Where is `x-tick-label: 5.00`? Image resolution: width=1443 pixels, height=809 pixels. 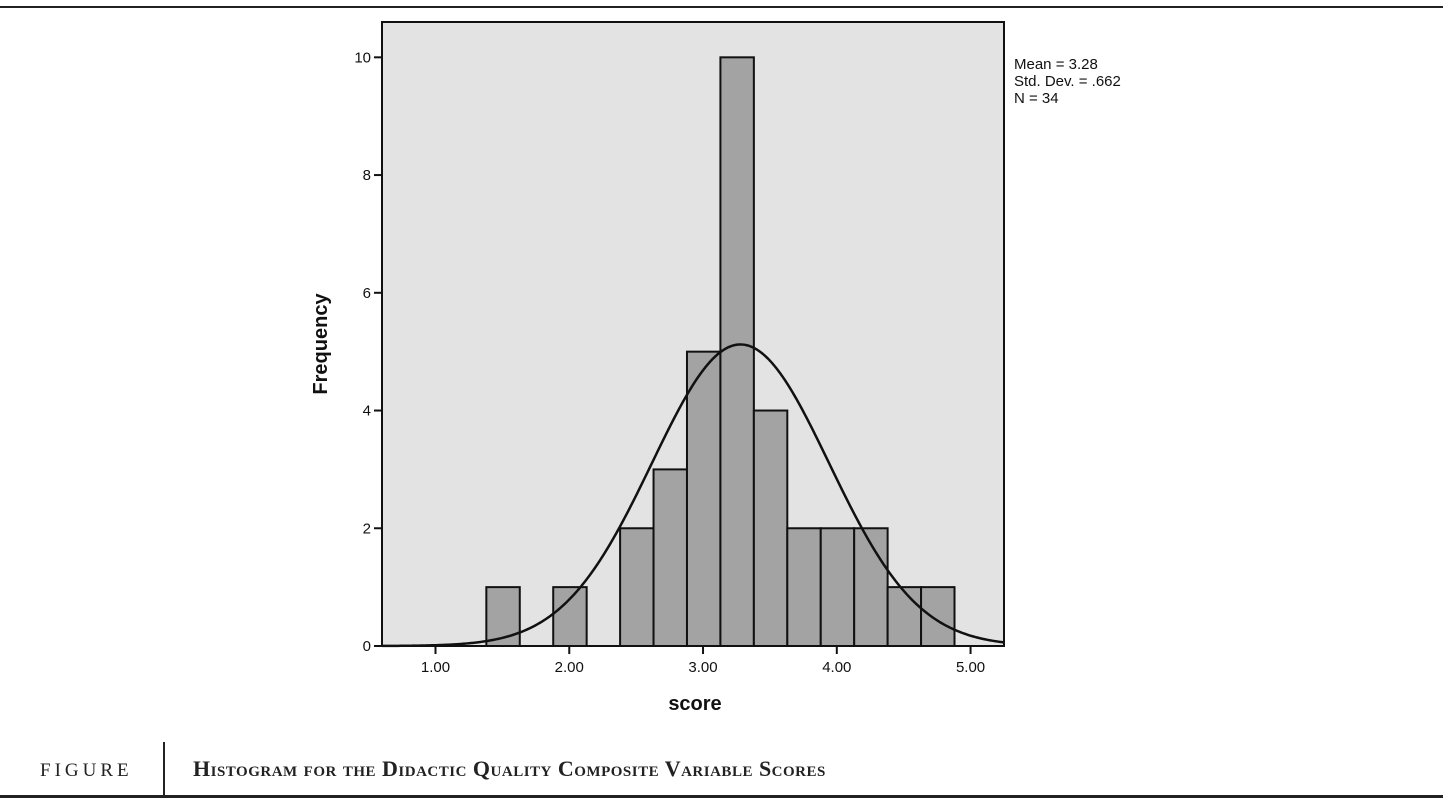
x-tick-label: 5.00 is located at coordinates (970, 667).